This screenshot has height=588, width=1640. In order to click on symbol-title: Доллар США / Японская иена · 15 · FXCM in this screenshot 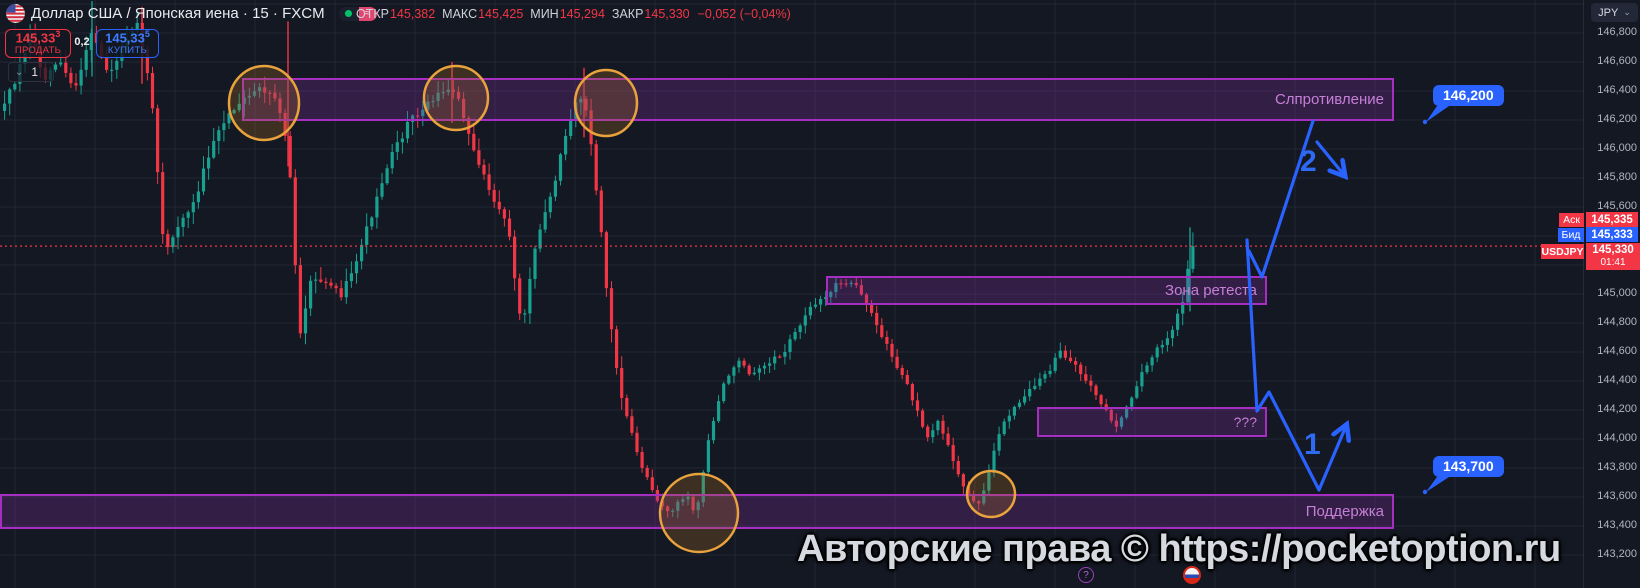, I will do `click(178, 13)`.